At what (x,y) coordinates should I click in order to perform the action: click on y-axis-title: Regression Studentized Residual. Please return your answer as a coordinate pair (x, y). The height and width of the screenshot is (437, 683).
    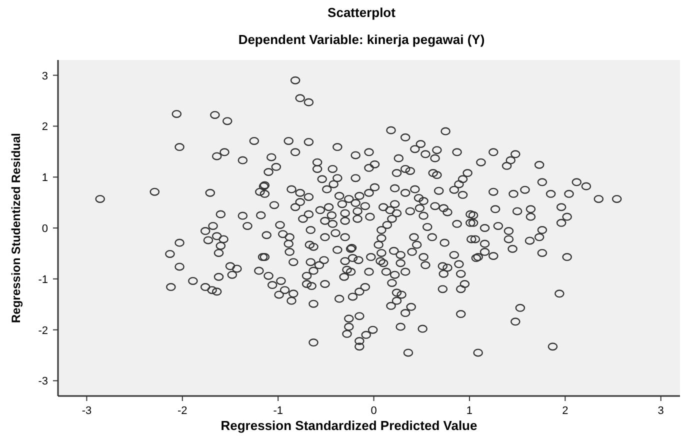
    Looking at the image, I should click on (16, 228).